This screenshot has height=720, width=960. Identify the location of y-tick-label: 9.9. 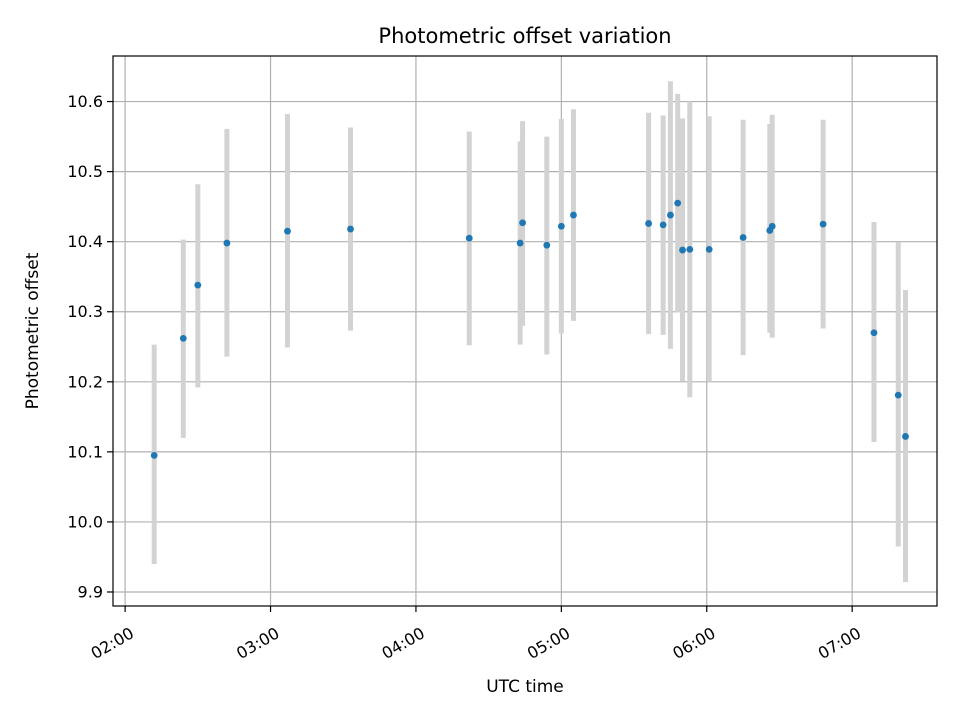
(90, 591).